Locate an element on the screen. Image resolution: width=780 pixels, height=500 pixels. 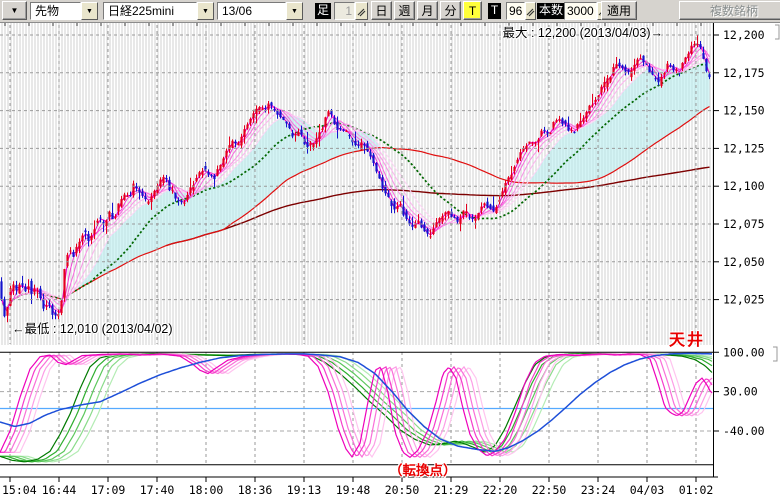
apply-button: 適用 is located at coordinates (619, 10).